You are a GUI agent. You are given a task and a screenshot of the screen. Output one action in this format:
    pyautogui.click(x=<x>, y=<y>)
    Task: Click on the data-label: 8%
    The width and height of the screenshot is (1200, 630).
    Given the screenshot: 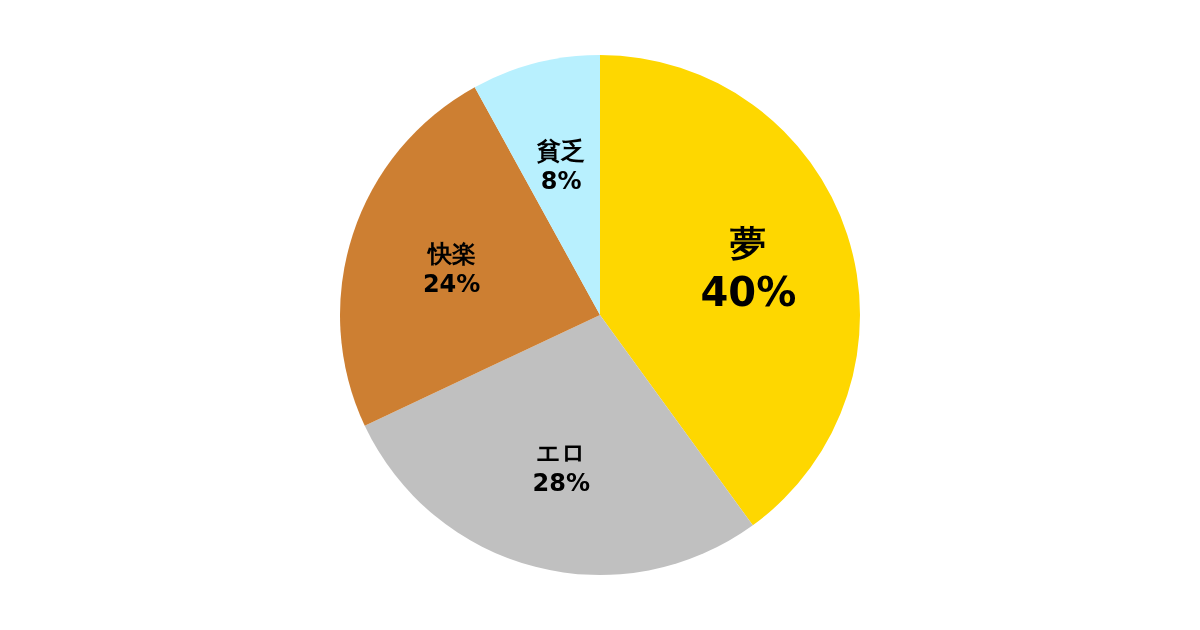 What is the action you would take?
    pyautogui.click(x=561, y=181)
    